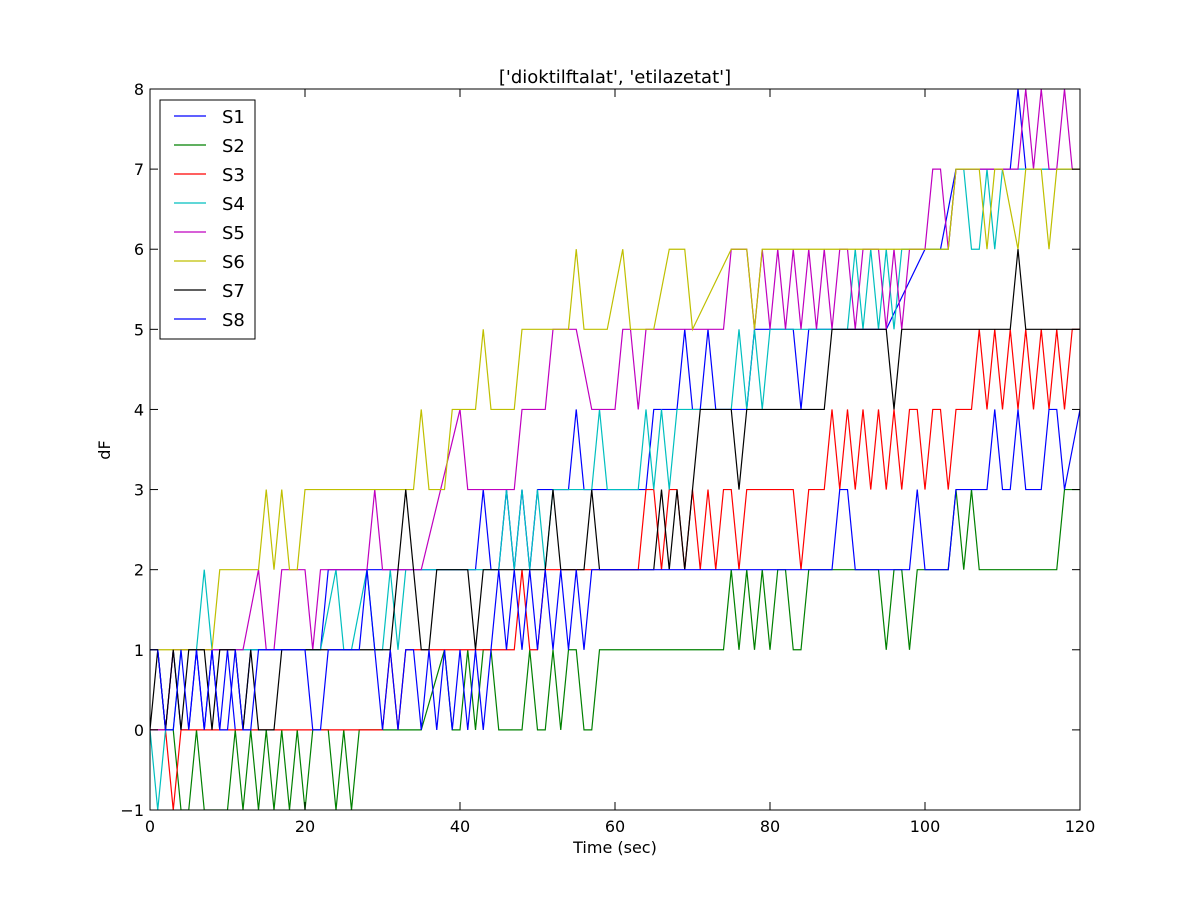 This screenshot has width=1200, height=904. I want to click on chart-title: ['dioktilftalat', 'etilazetat'], so click(615, 77).